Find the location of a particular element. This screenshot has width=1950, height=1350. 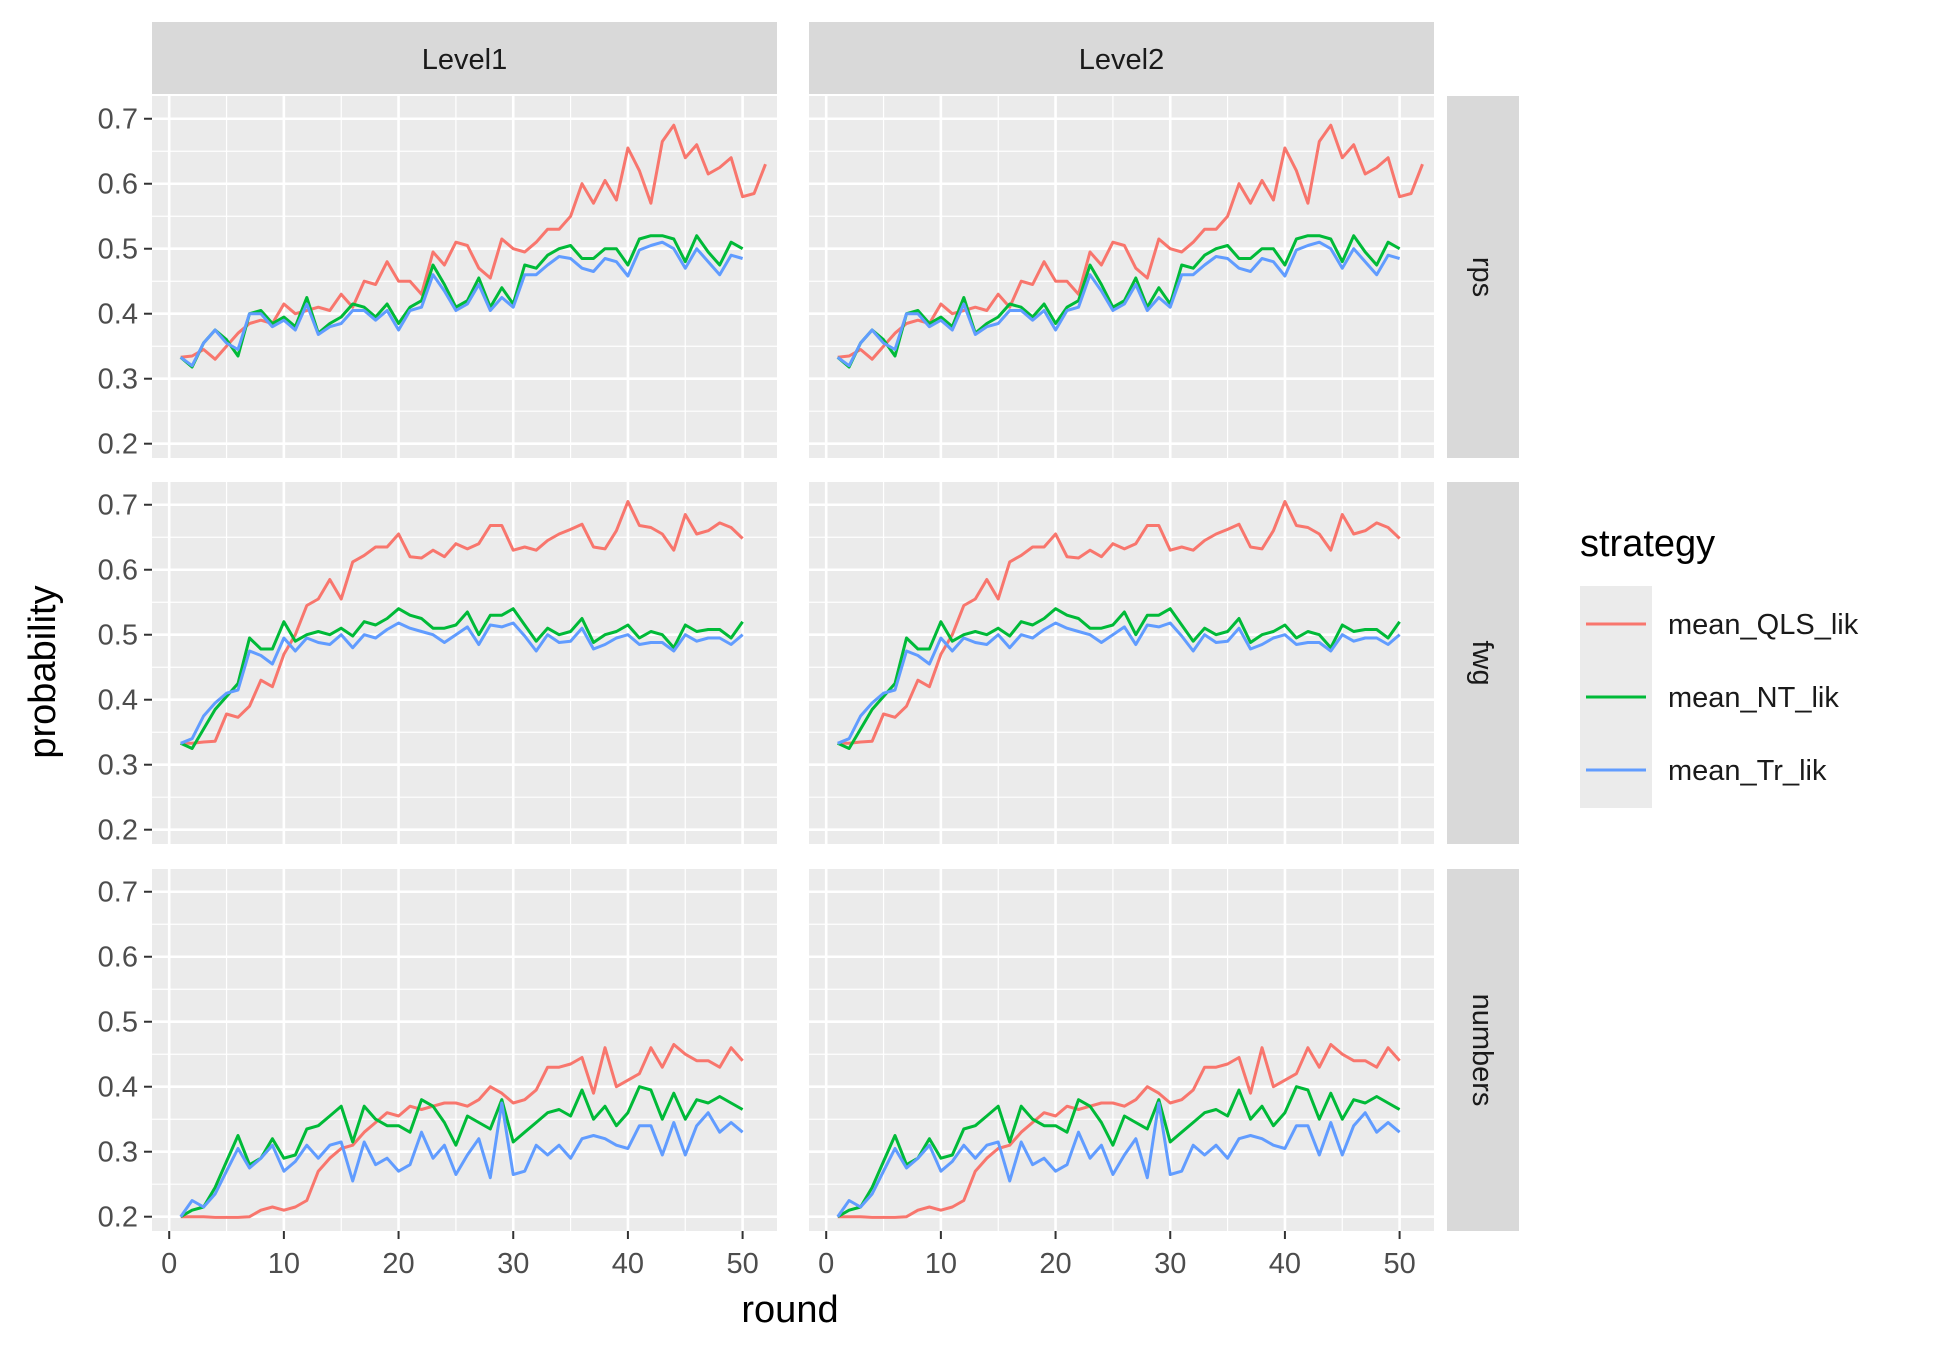

y-axis-label: probability is located at coordinates (43, 671).